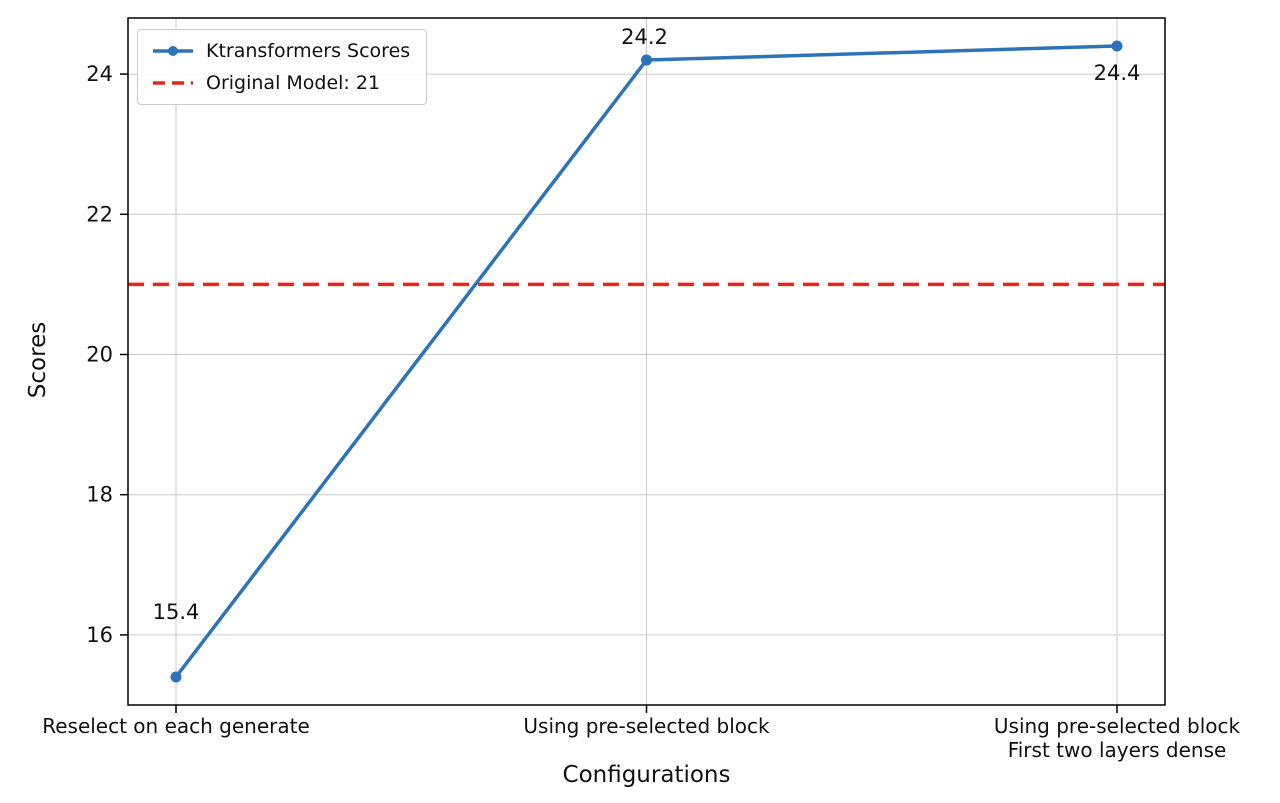  Describe the element at coordinates (38, 360) in the screenshot. I see `y-axis-label: Scores` at that location.